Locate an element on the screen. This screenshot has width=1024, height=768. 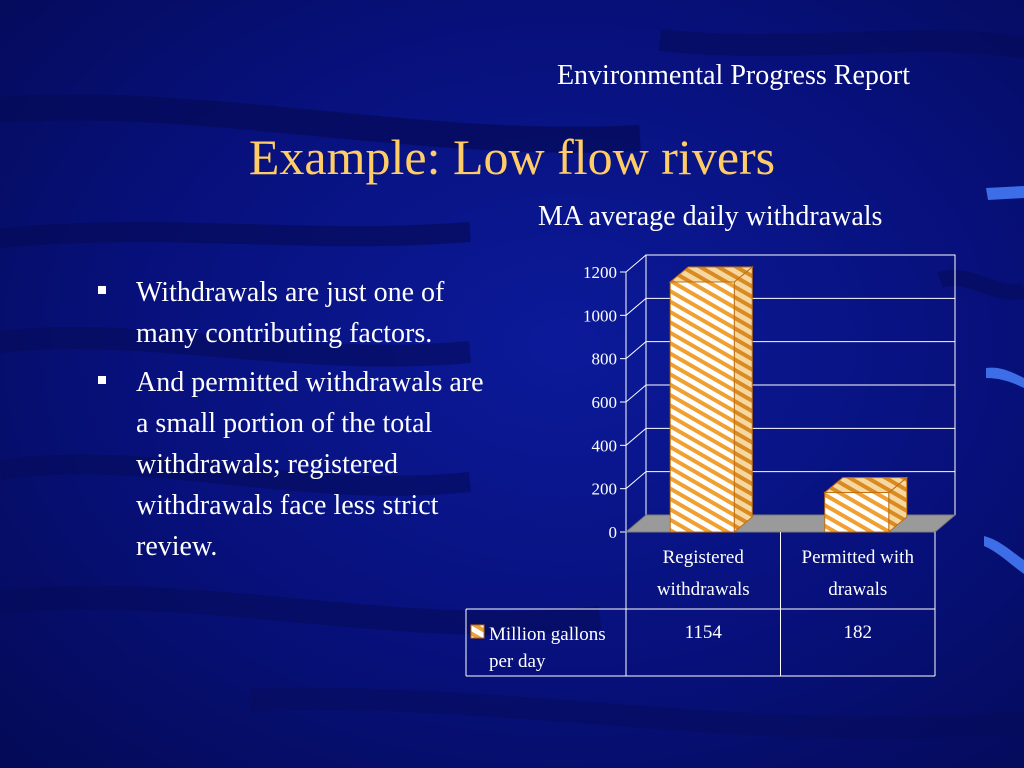
y-tick-label: 400 is located at coordinates (605, 445).